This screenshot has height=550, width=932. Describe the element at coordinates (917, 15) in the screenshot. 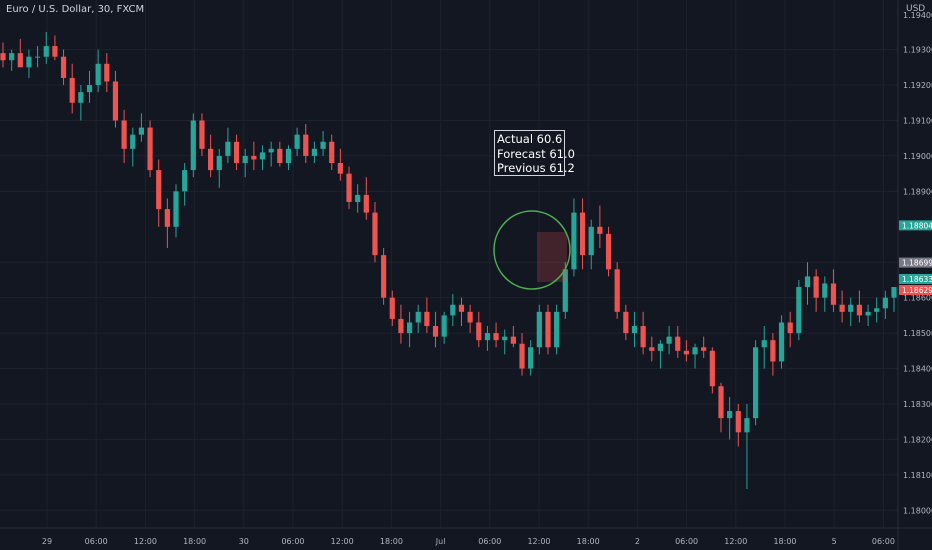

I see `price-tick-label-partial: 1.19400` at that location.